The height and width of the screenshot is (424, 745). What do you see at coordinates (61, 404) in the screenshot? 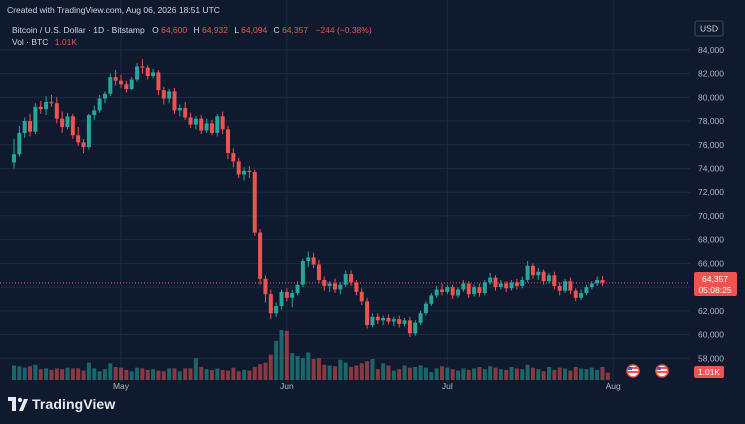
I see `tradingview-logo: TradingView` at bounding box center [61, 404].